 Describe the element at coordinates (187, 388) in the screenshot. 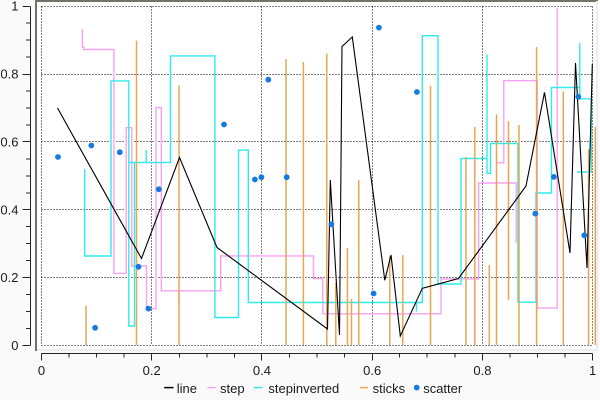

I see `svg-text: line` at that location.